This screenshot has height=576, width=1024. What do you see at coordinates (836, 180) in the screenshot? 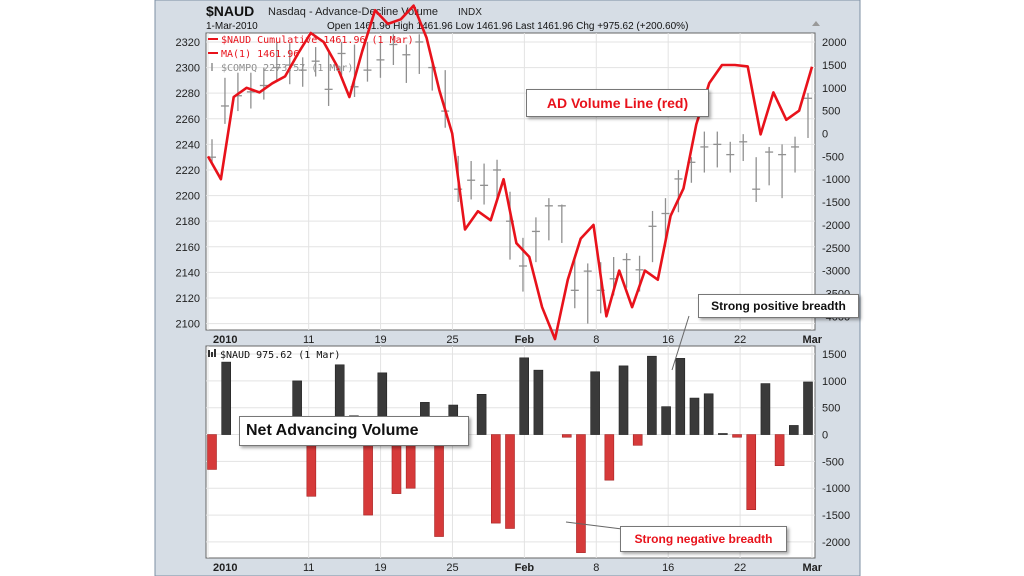
I see `right-tick-label: -1000` at bounding box center [836, 180].